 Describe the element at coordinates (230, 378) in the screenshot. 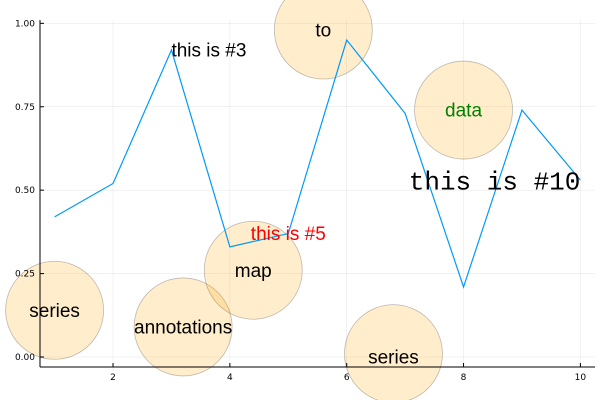

I see `x-tick-label: 4` at that location.